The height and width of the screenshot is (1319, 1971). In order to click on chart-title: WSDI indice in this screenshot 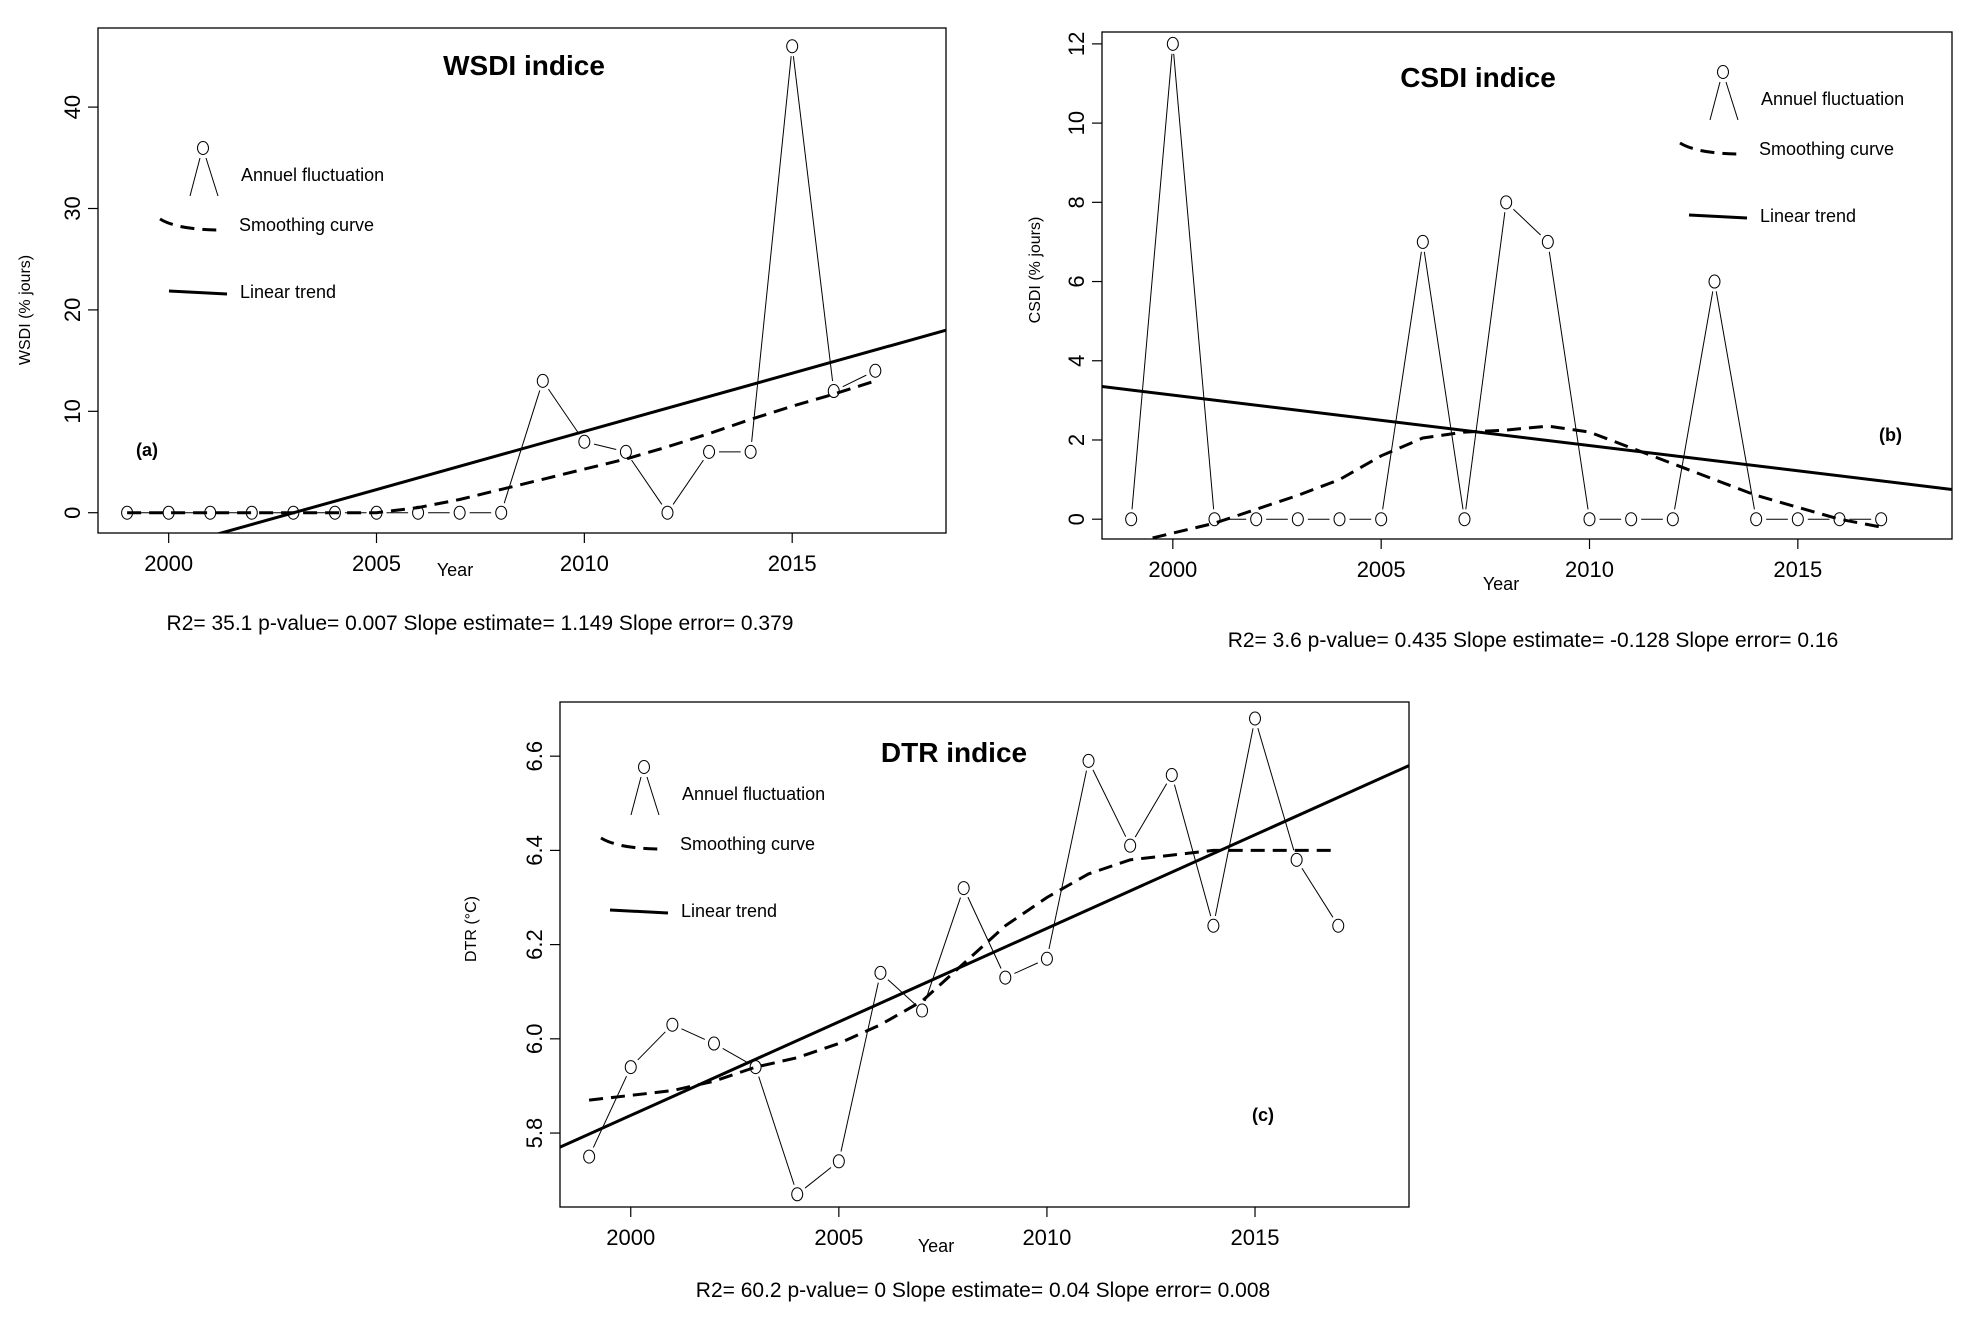, I will do `click(524, 65)`.